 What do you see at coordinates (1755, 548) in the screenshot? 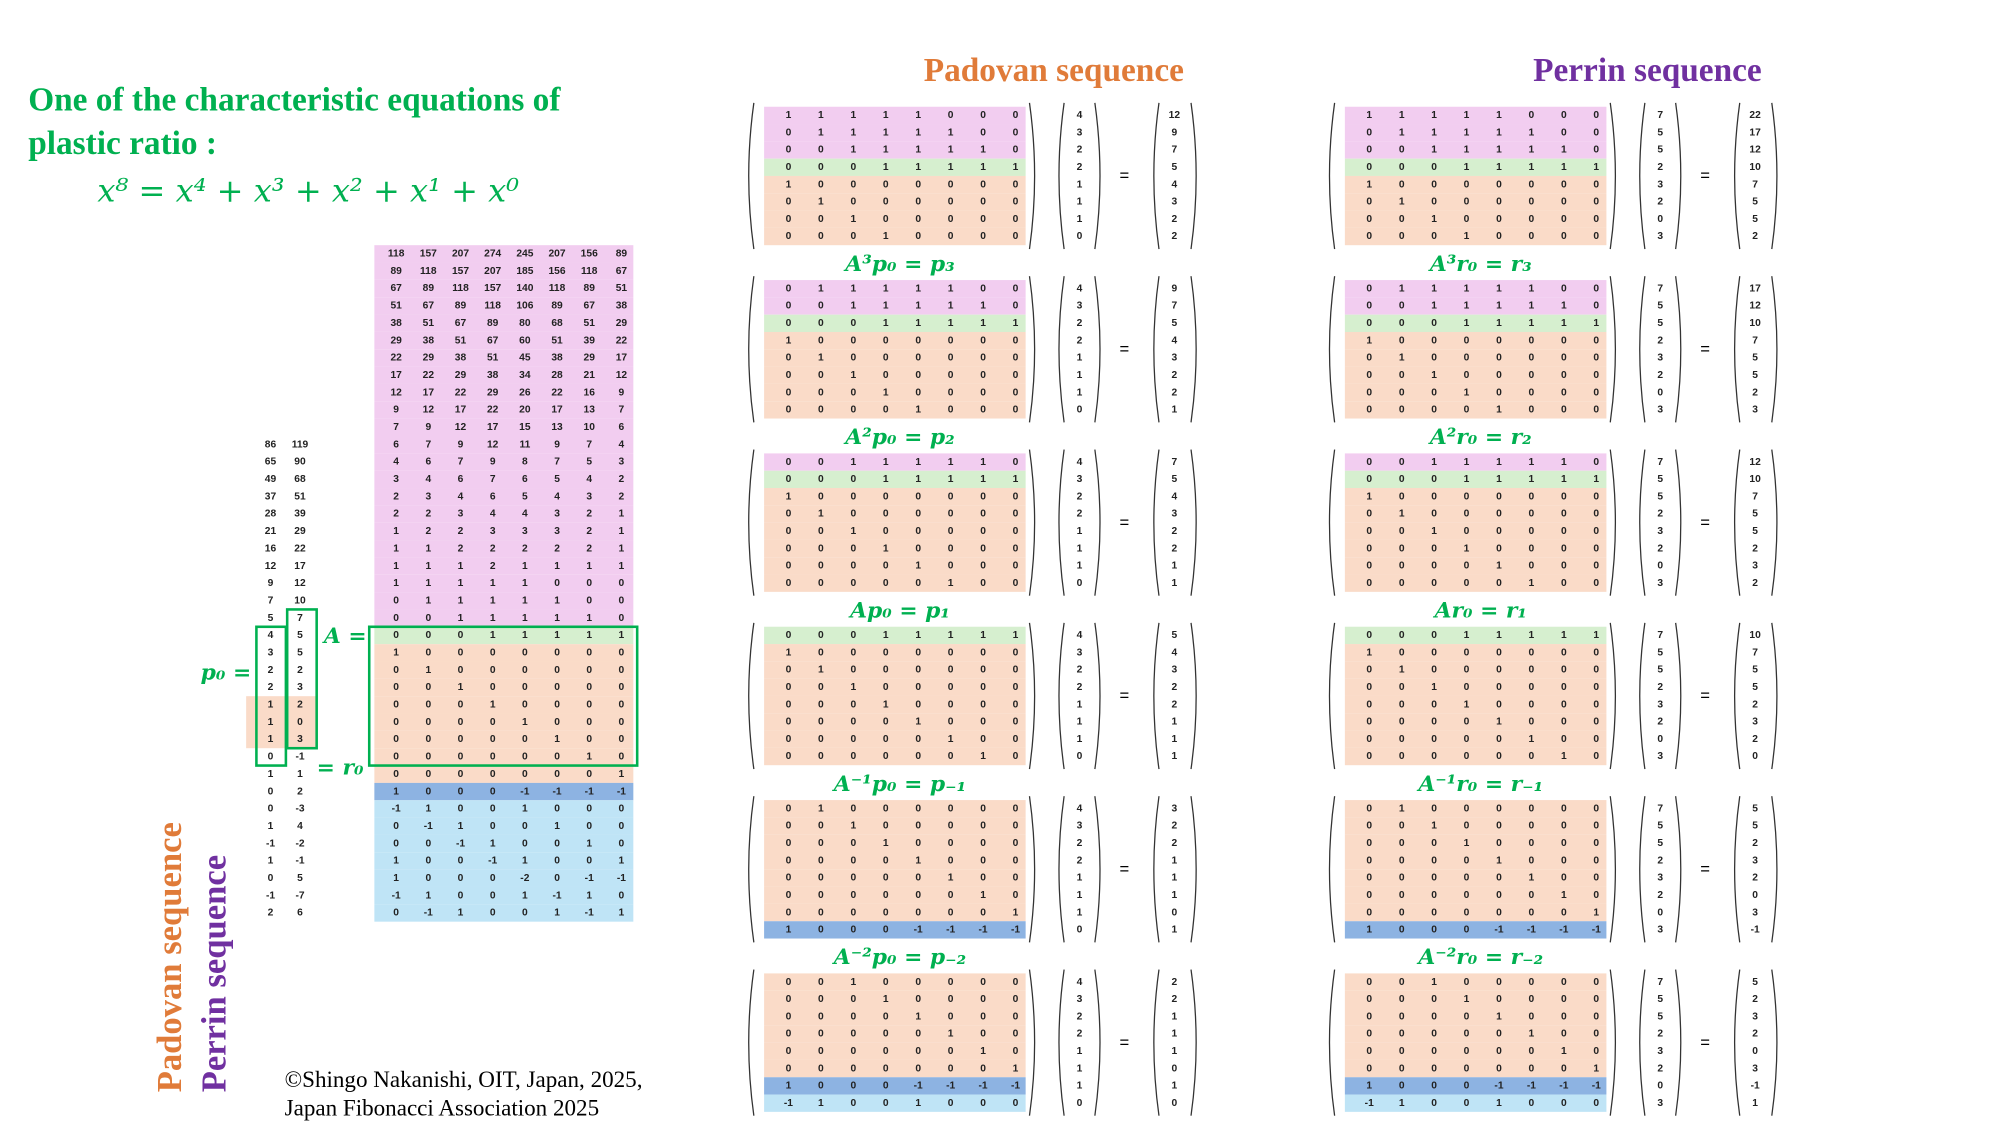
I see `result-cell: 2` at bounding box center [1755, 548].